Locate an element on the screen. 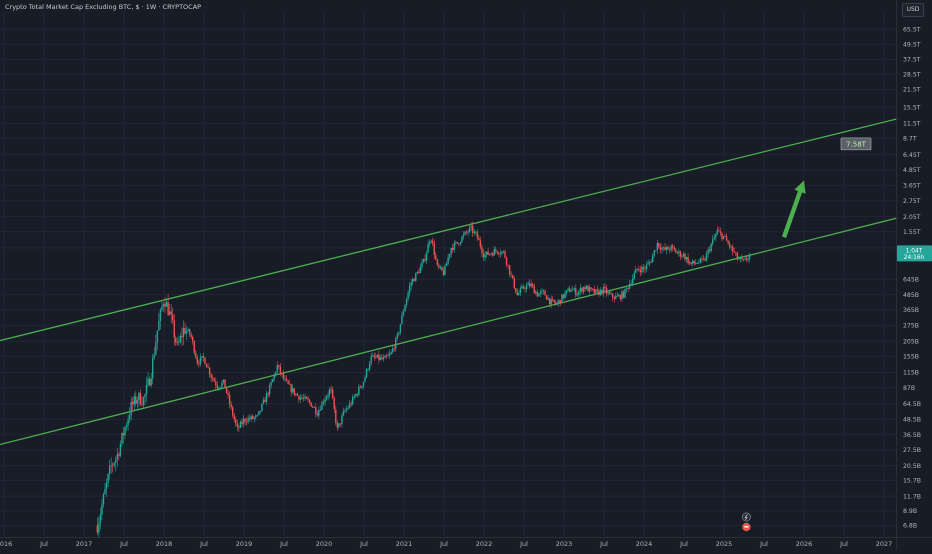 The image size is (932, 554). annotation-layer: 7.58T is located at coordinates (806, 334).